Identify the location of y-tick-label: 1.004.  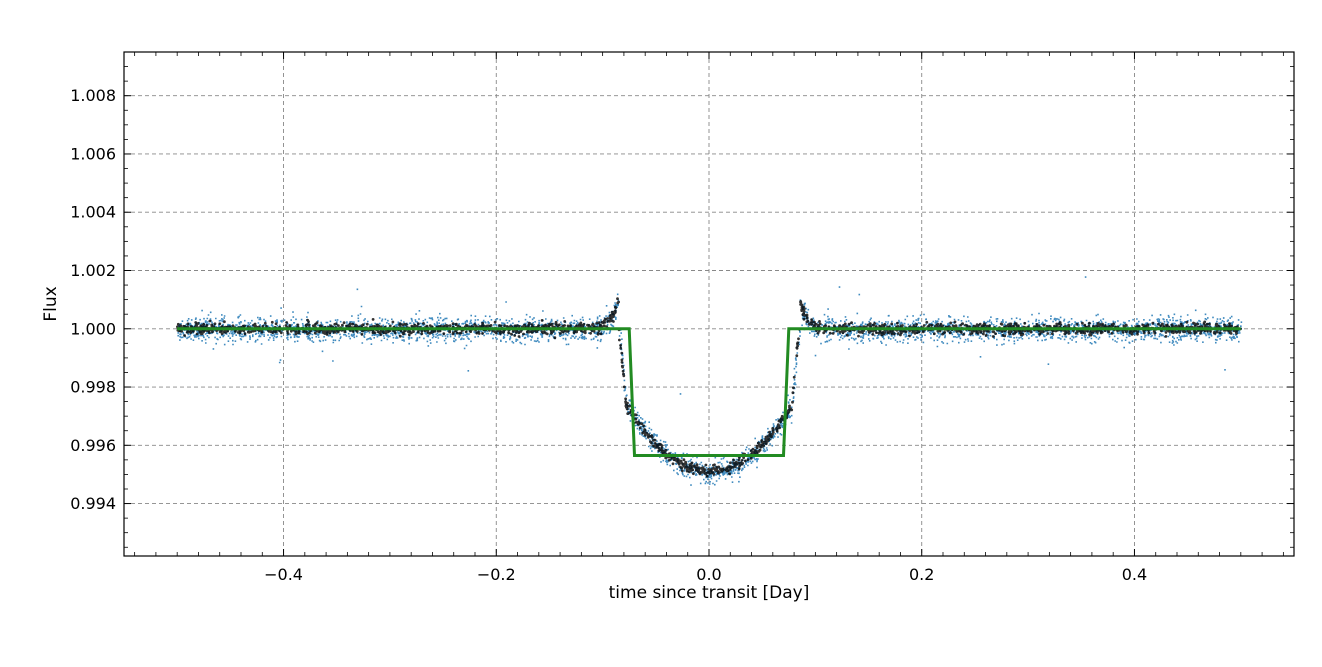
(93, 212).